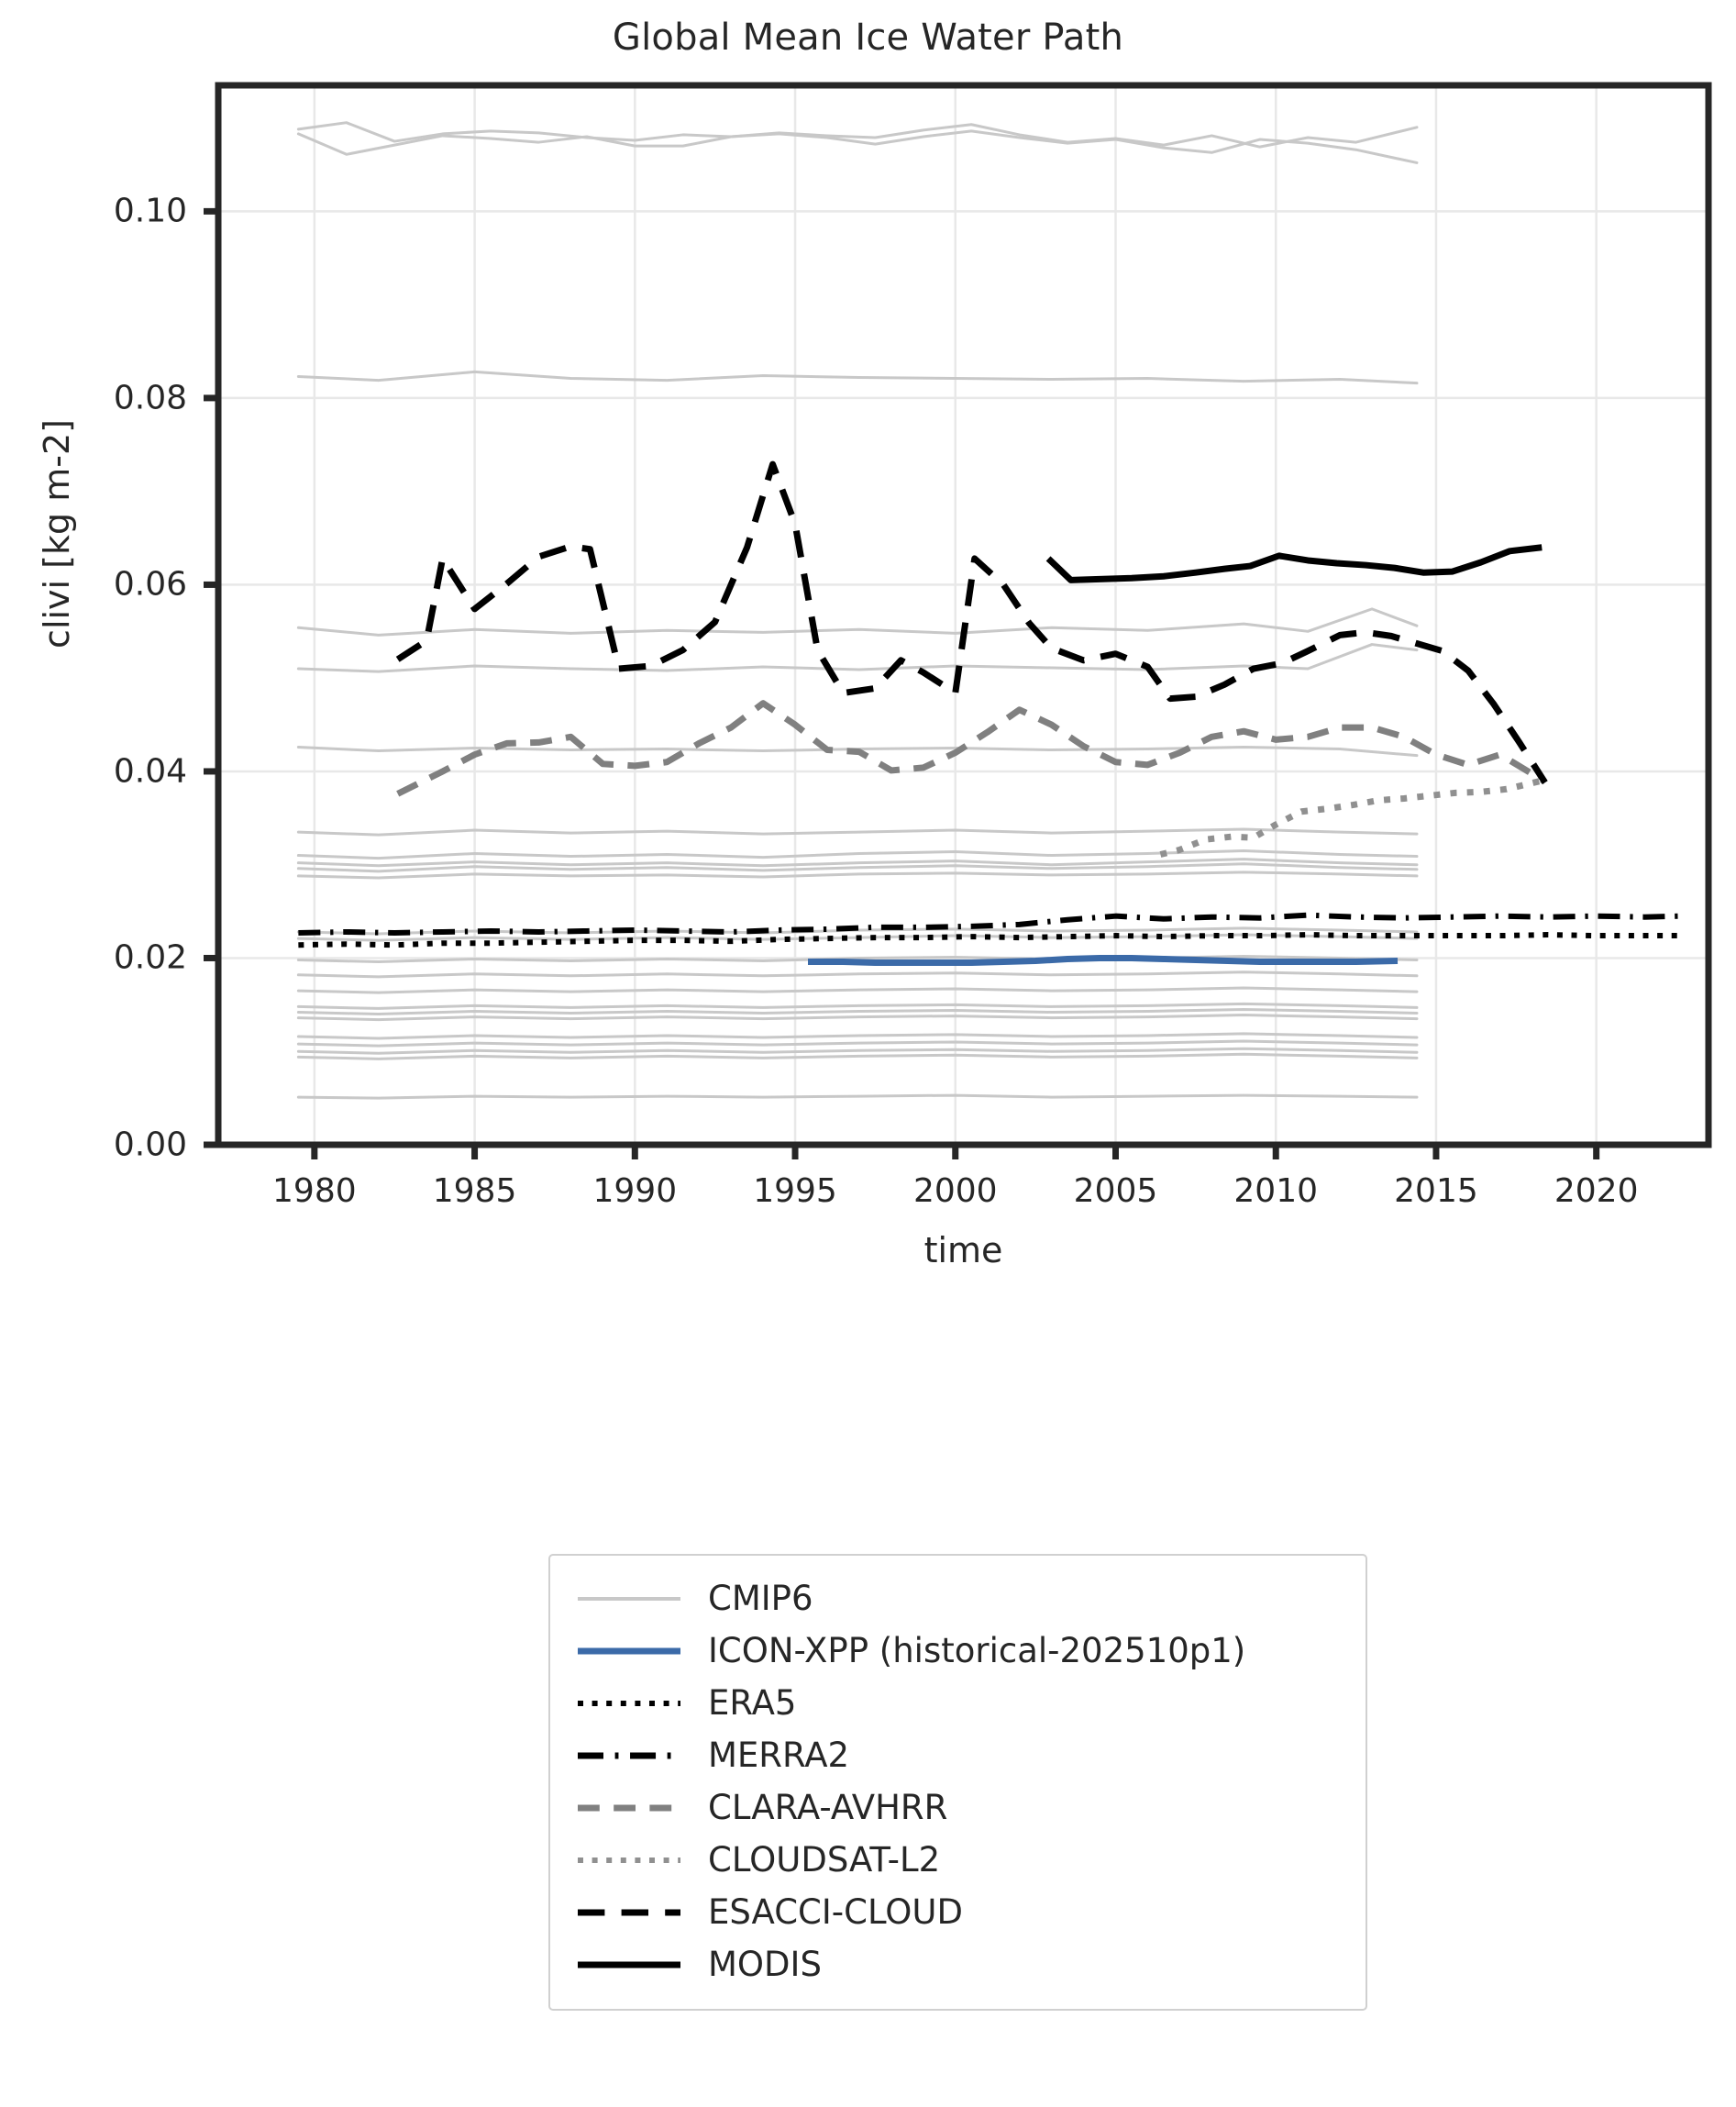 The image size is (1736, 2107). I want to click on series-line-merra2, so click(989, 924).